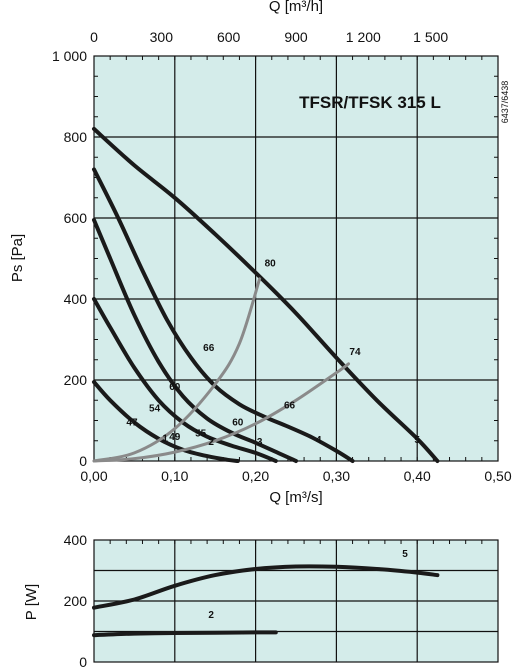 The height and width of the screenshot is (670, 517). I want to click on x-tick-labels: 0,00 0,10 0,20 0,30 0,40 0,50, so click(295, 476).